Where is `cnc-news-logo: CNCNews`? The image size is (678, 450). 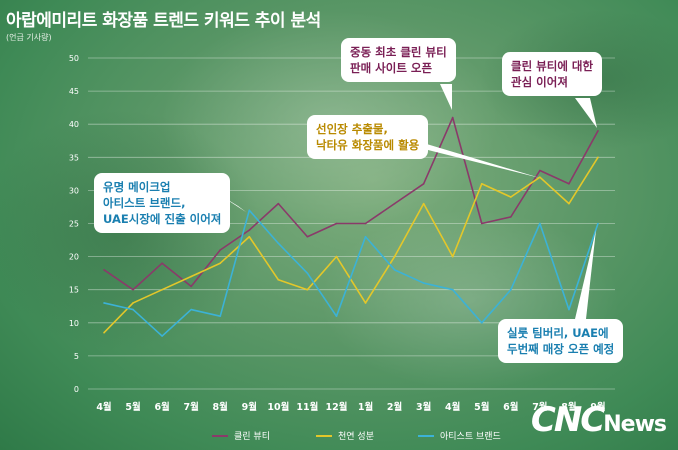
cnc-news-logo: CNCNews is located at coordinates (598, 420).